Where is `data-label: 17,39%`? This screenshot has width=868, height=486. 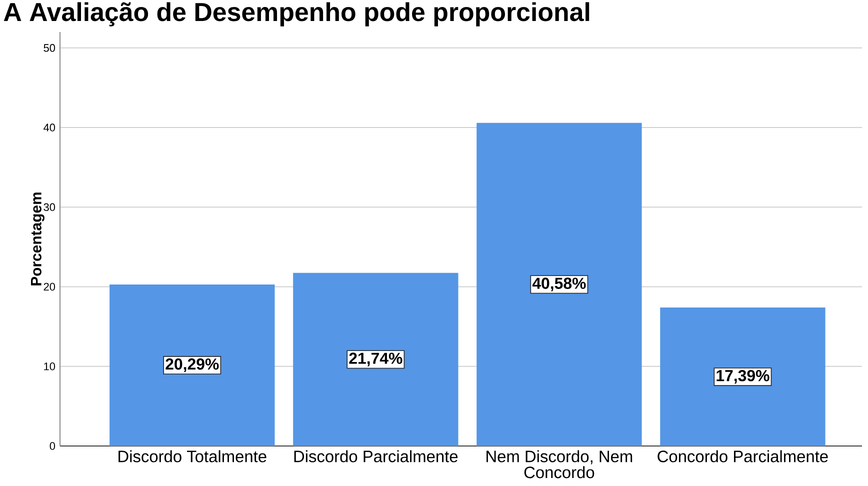
data-label: 17,39% is located at coordinates (743, 377).